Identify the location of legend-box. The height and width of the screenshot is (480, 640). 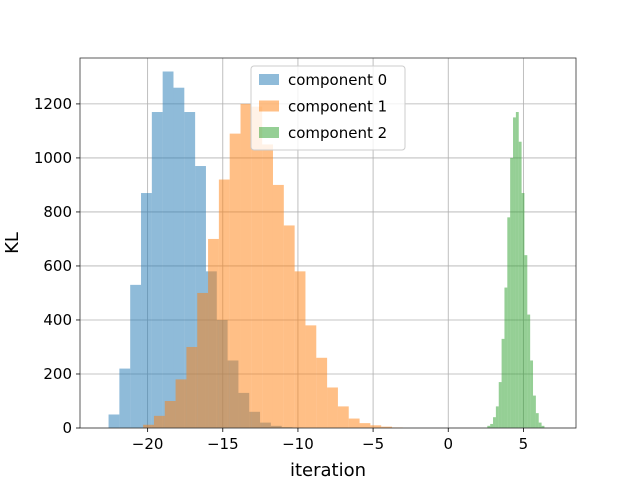
(328, 108).